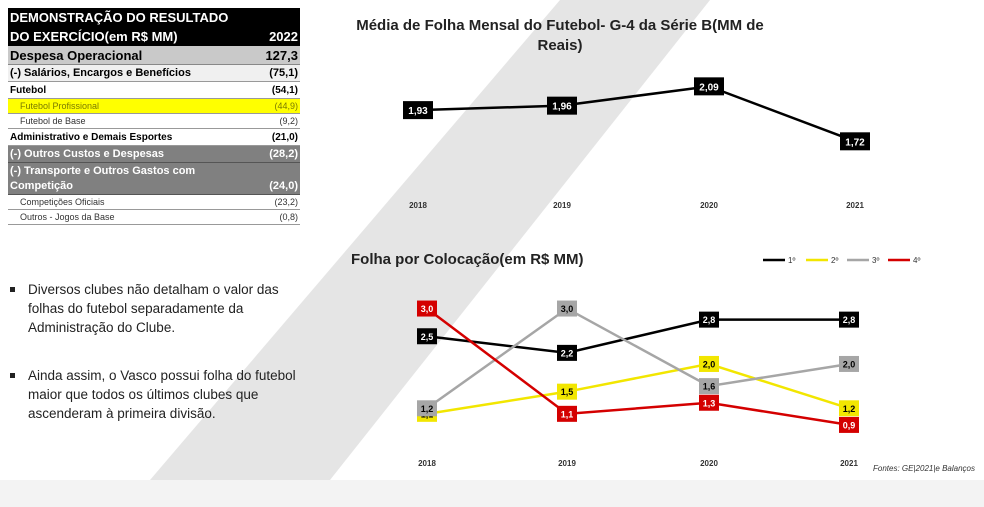 The width and height of the screenshot is (984, 507). Describe the element at coordinates (270, 154) in the screenshot. I see `table-row-value: (28,2)` at that location.